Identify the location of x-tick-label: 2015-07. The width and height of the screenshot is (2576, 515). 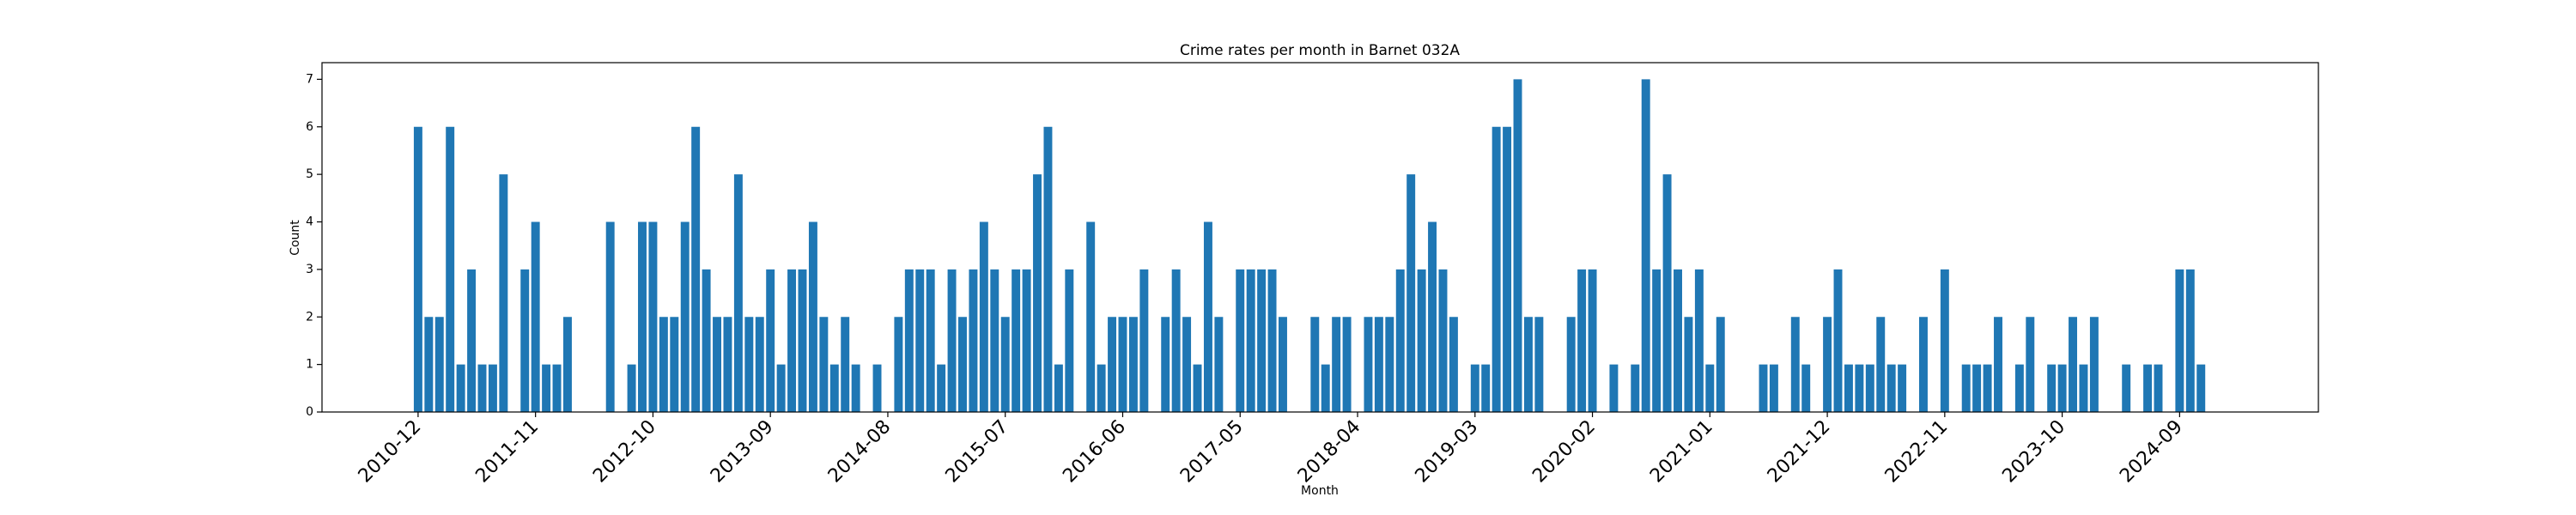
(977, 452).